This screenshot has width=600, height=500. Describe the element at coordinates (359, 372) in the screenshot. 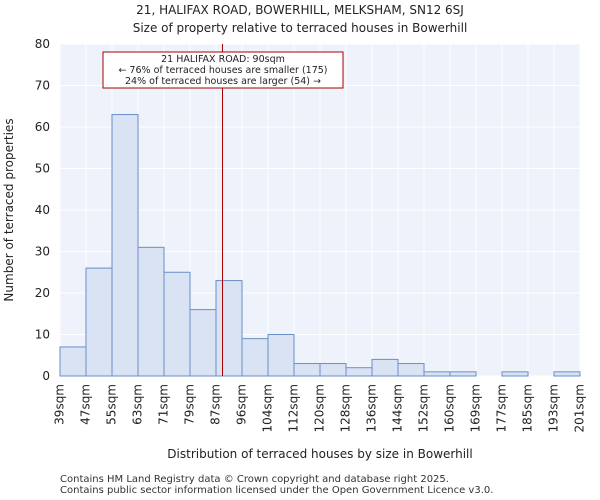

I see `bar-128sqm` at that location.